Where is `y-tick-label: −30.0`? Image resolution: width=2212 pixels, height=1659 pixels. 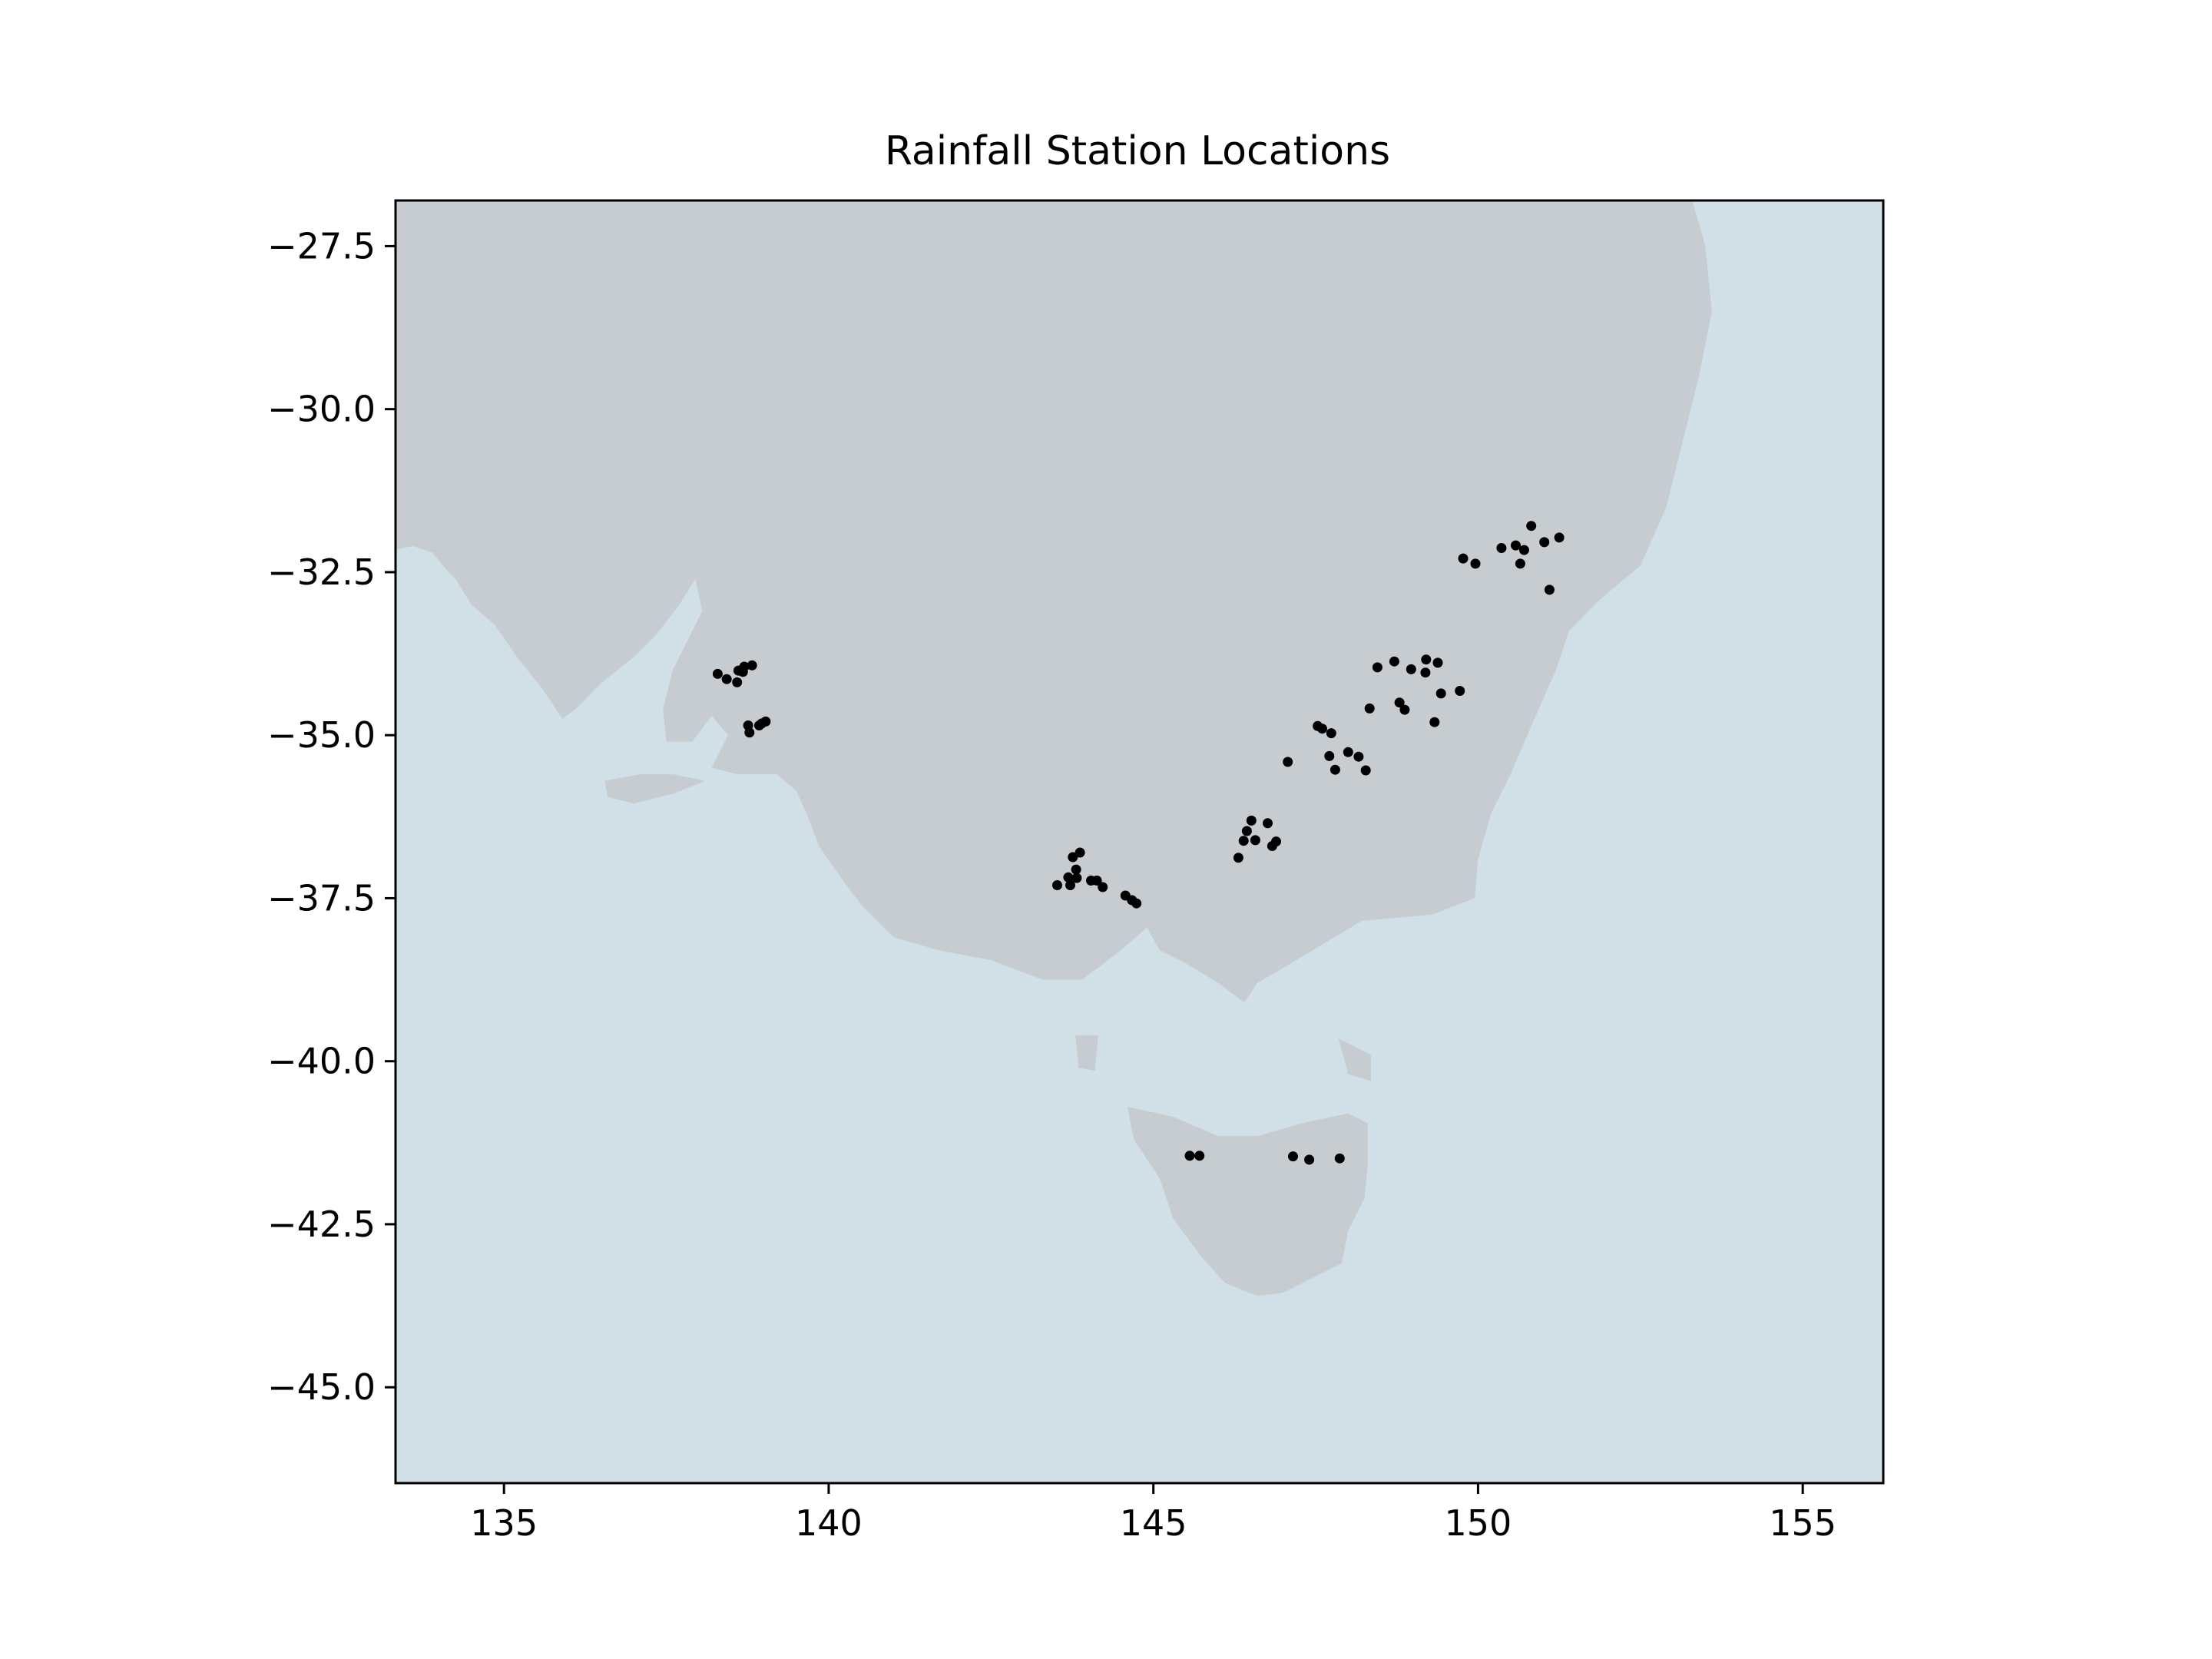
y-tick-label: −30.0 is located at coordinates (321, 410).